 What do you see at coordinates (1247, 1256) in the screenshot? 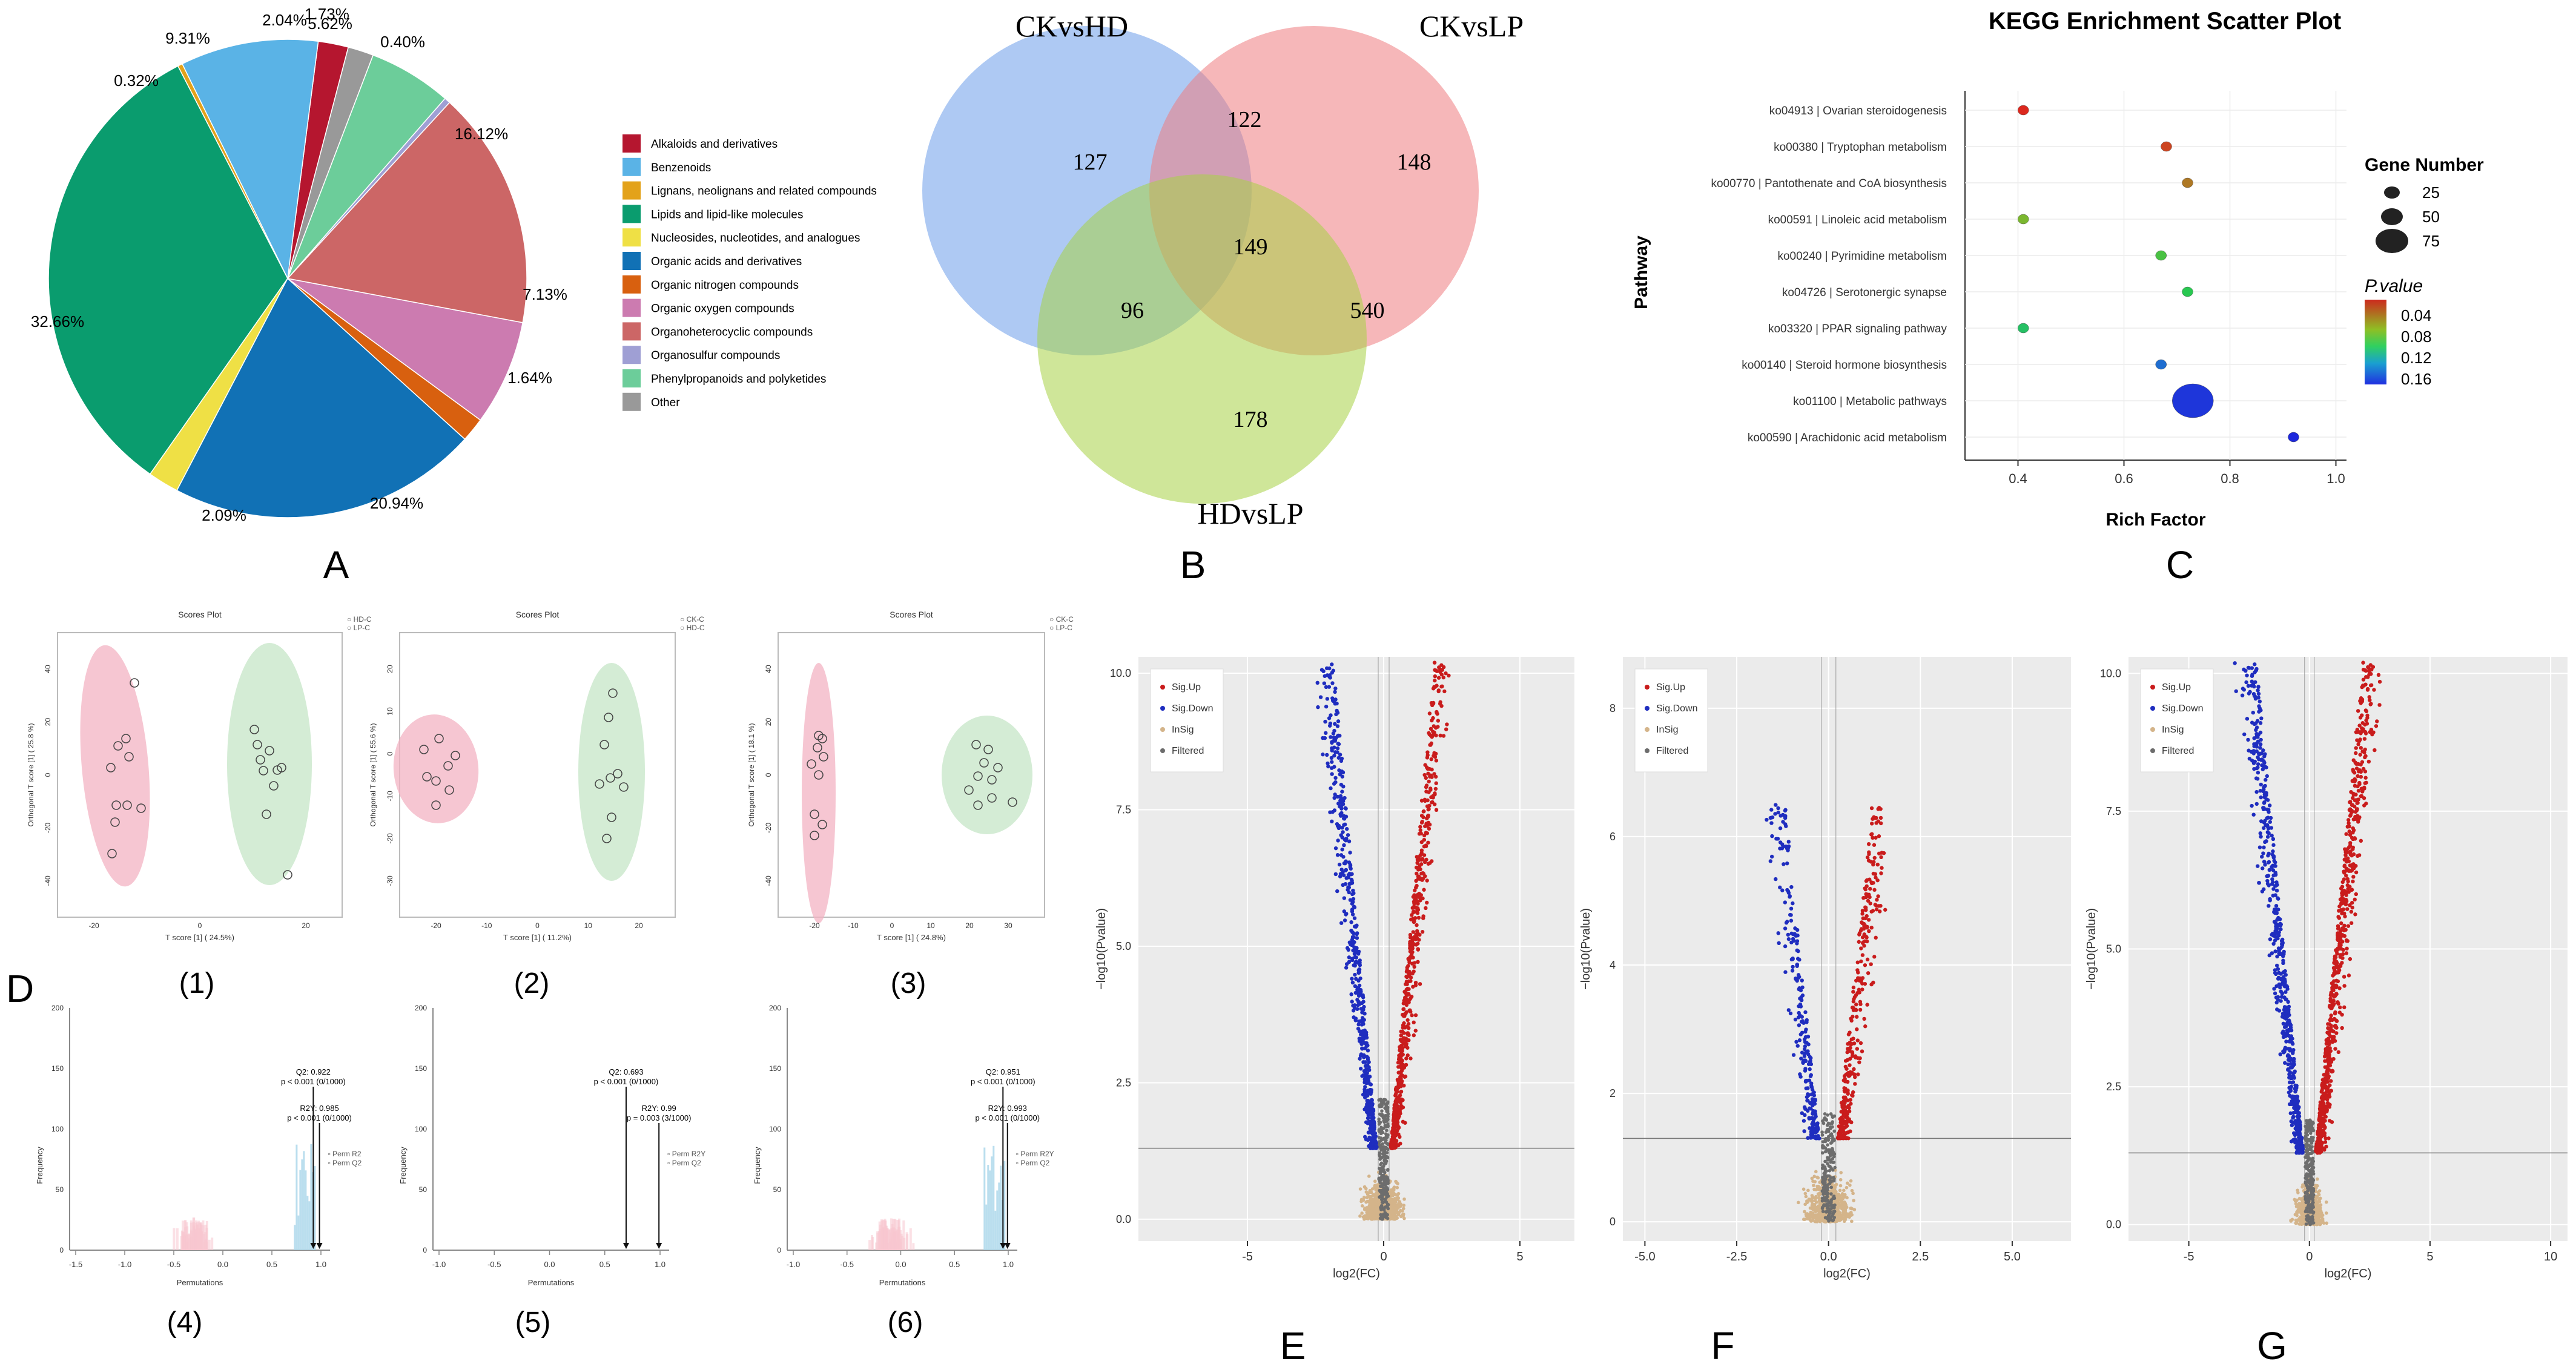
I see `volcano-x-tick: -5` at bounding box center [1247, 1256].